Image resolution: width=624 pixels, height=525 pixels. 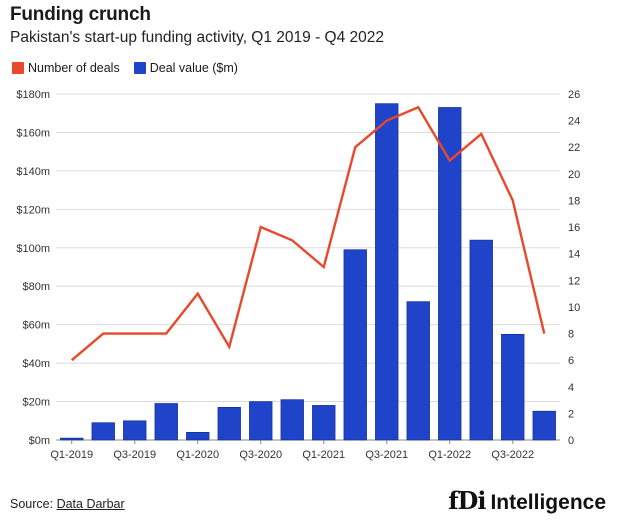 What do you see at coordinates (33, 249) in the screenshot?
I see `y-left-tick-label: $100m` at bounding box center [33, 249].